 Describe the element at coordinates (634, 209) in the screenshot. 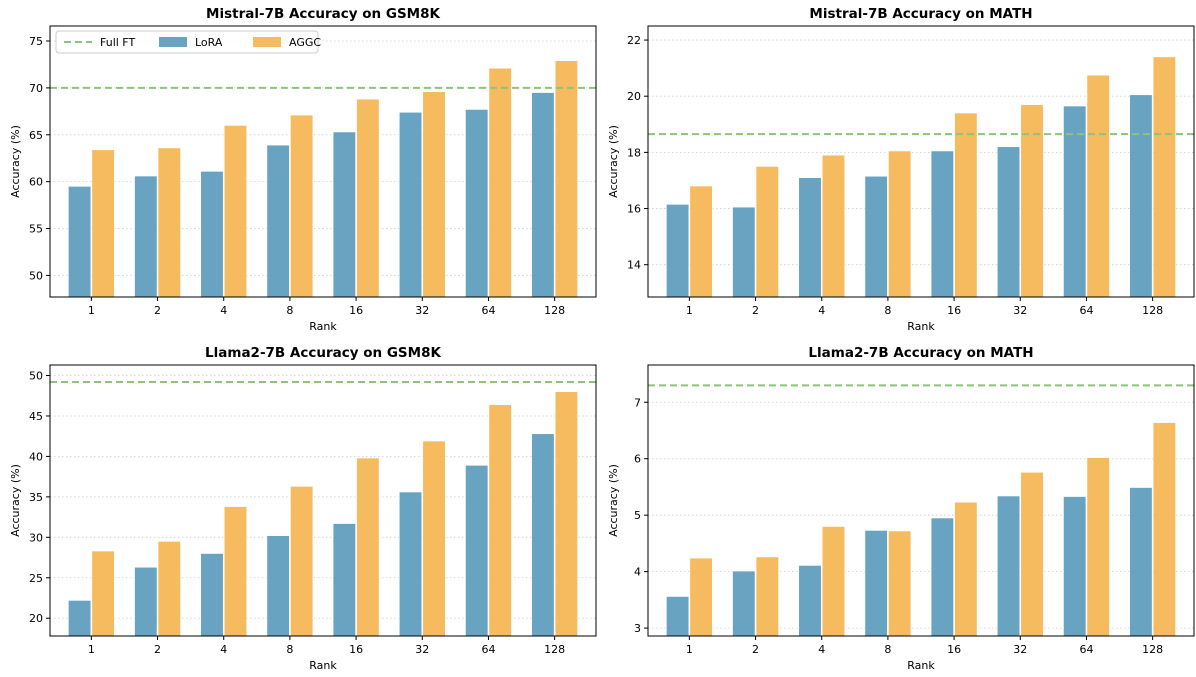

I see `y-tick-label: 16` at that location.